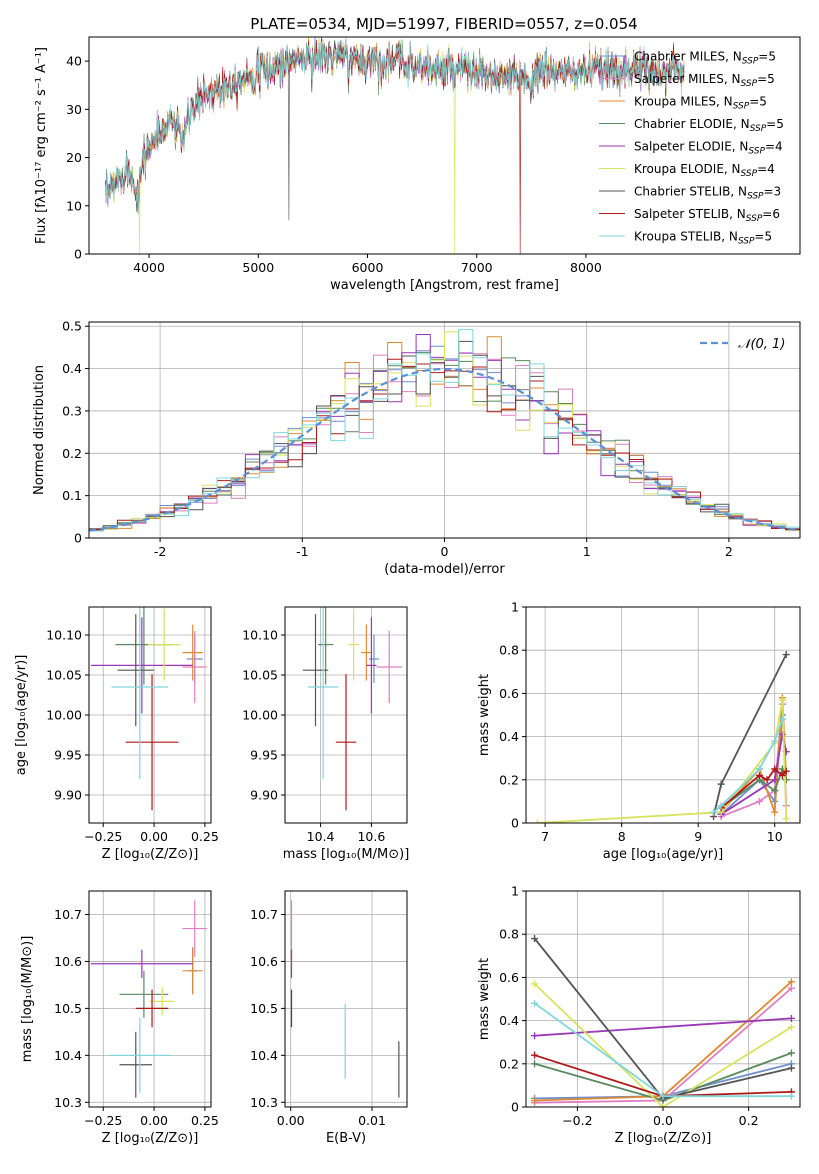 This screenshot has width=819, height=1174. What do you see at coordinates (264, 1008) in the screenshot?
I see `y-tick-label: 10.5` at bounding box center [264, 1008].